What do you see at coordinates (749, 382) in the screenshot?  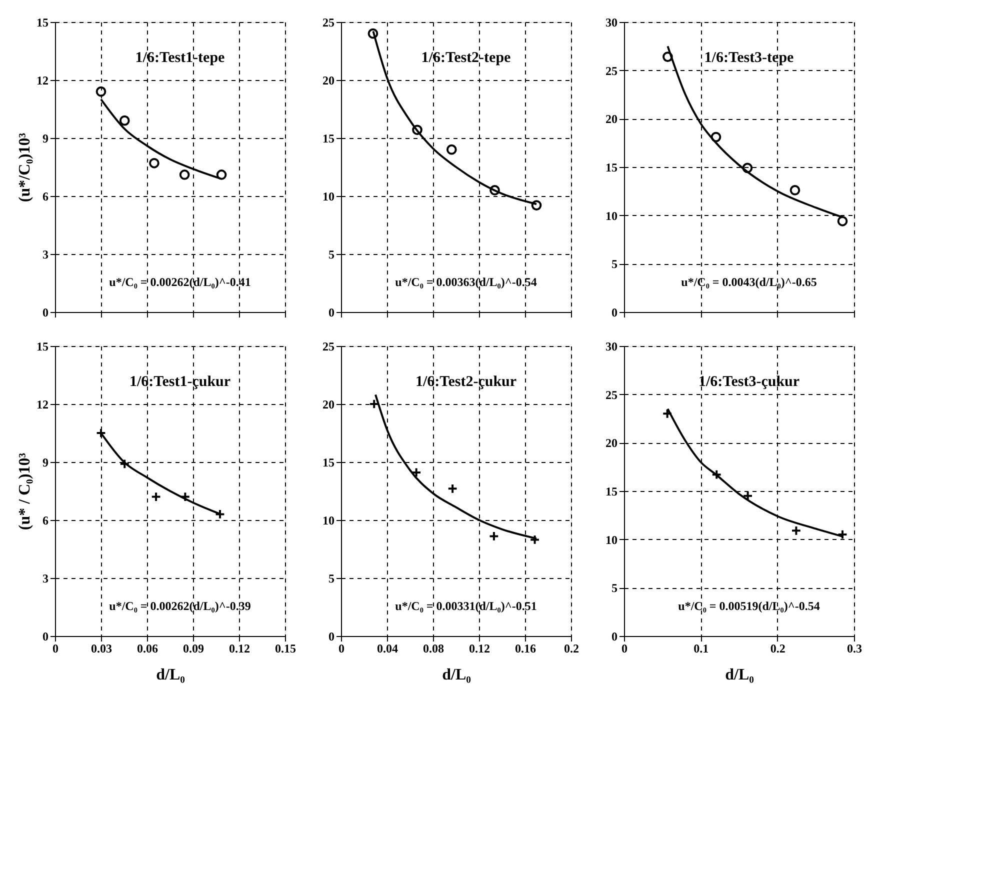 I see `text: 1/6:Test3-çukur` at bounding box center [749, 382].